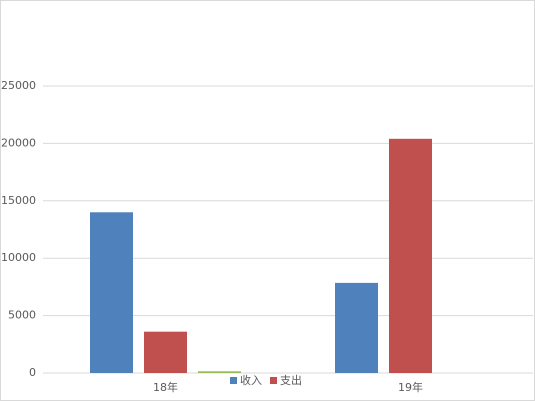 Image resolution: width=535 pixels, height=401 pixels. I want to click on y-tick-label: 20000, so click(18, 142).